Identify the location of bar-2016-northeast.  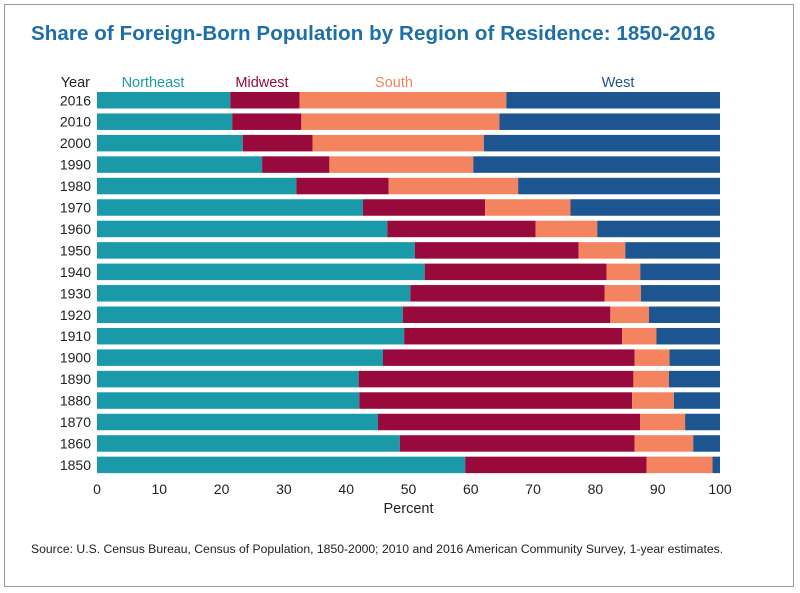
(164, 100).